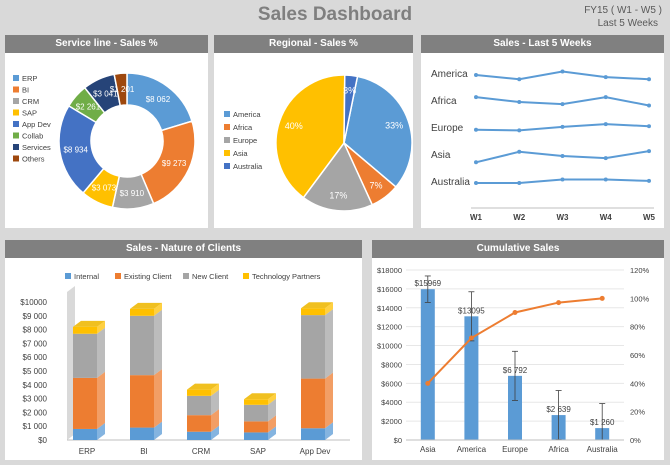 This screenshot has width=670, height=465. I want to click on cumulative-point-africa, so click(559, 303).